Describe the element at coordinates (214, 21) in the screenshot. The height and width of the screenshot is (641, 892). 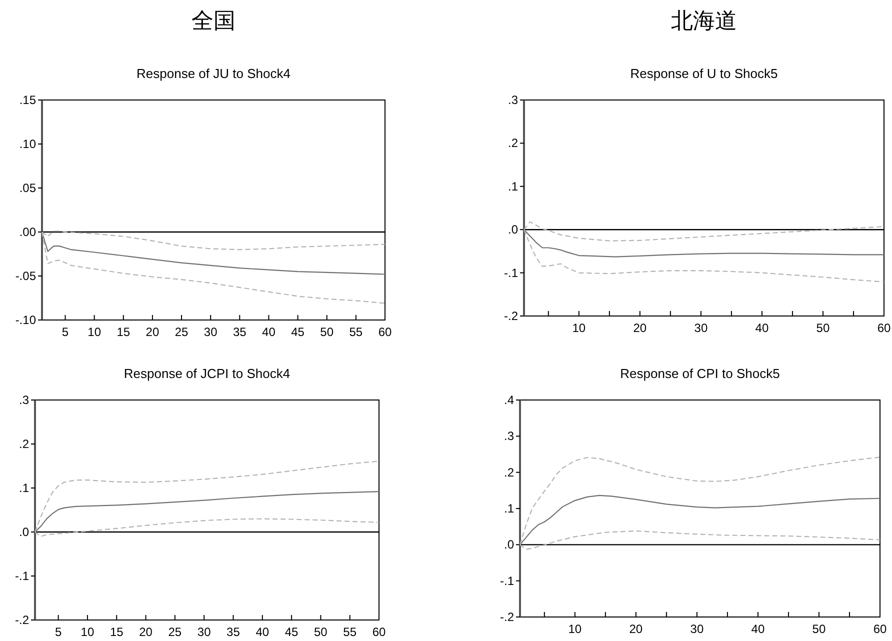
I see `chart-title: 全国` at that location.